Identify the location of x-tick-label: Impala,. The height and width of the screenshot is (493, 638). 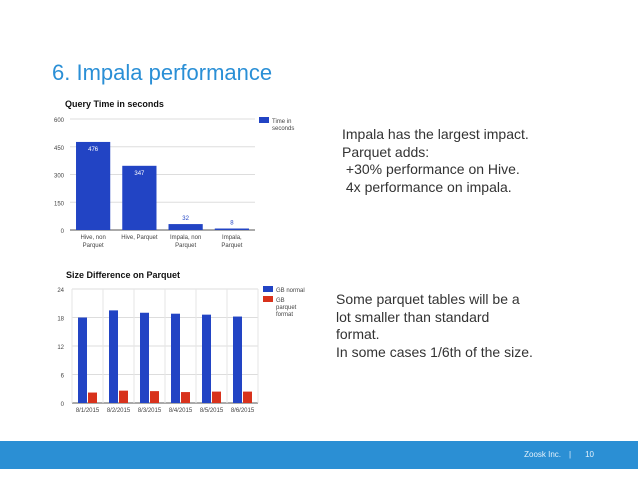
(232, 238).